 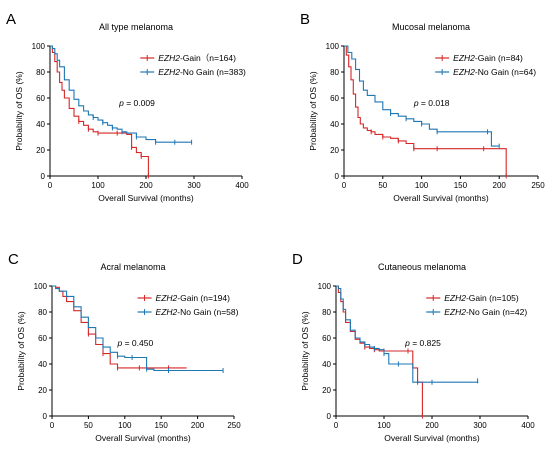 What do you see at coordinates (13, 259) in the screenshot?
I see `panel-letter: C` at bounding box center [13, 259].